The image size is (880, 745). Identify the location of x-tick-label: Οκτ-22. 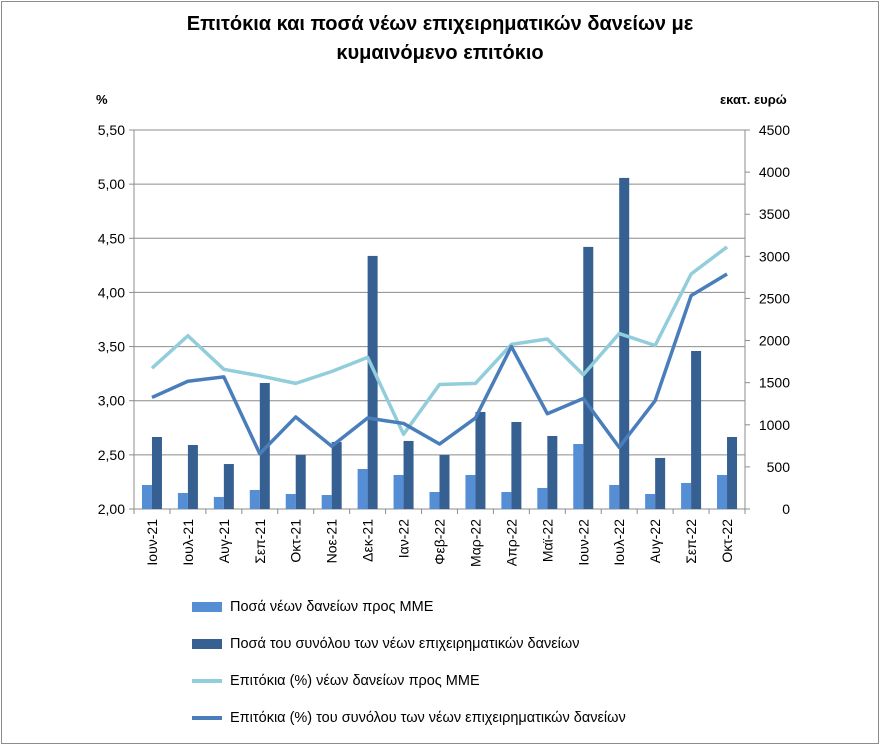
(727, 541).